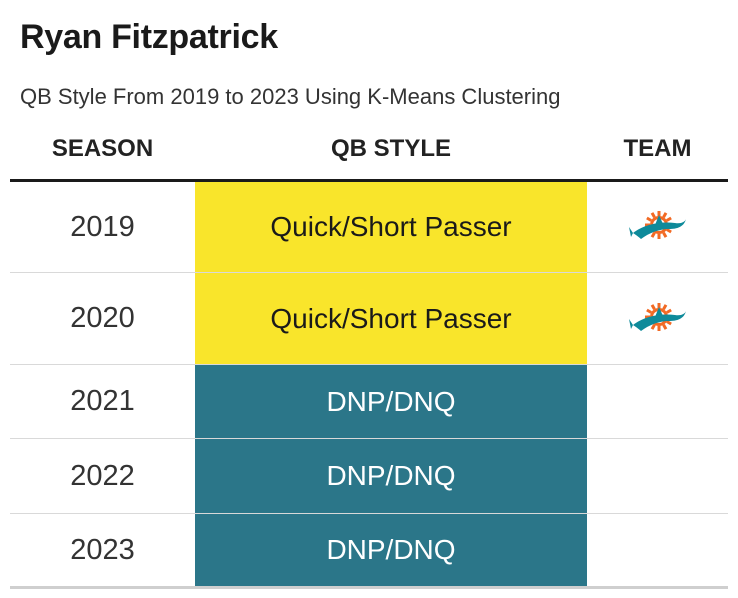  I want to click on table-row: 2023 DNP/DNQ, so click(369, 551).